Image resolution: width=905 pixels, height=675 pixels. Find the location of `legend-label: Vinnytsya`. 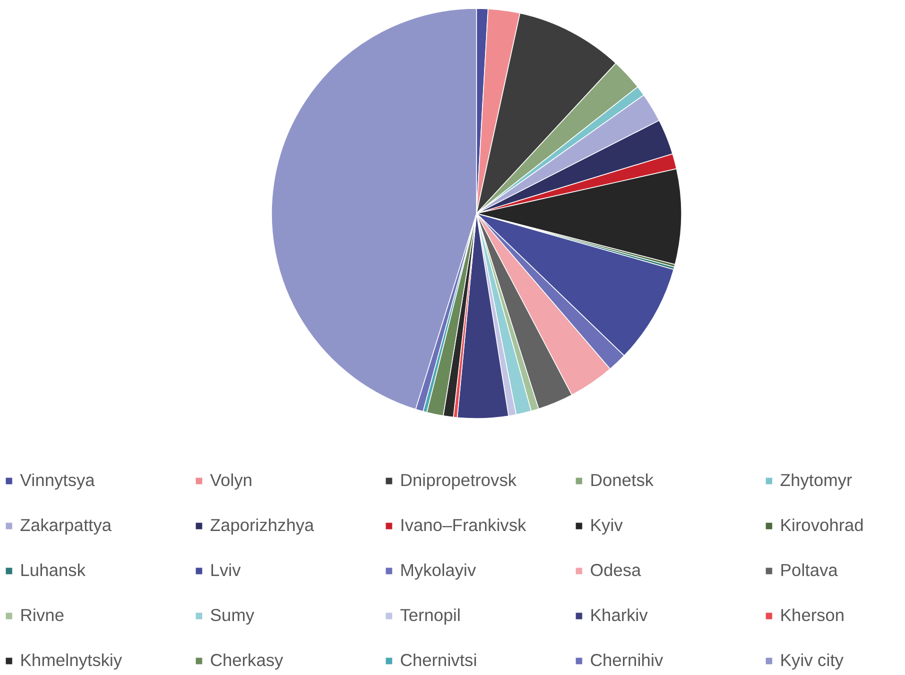

legend-label: Vinnytsya is located at coordinates (58, 480).